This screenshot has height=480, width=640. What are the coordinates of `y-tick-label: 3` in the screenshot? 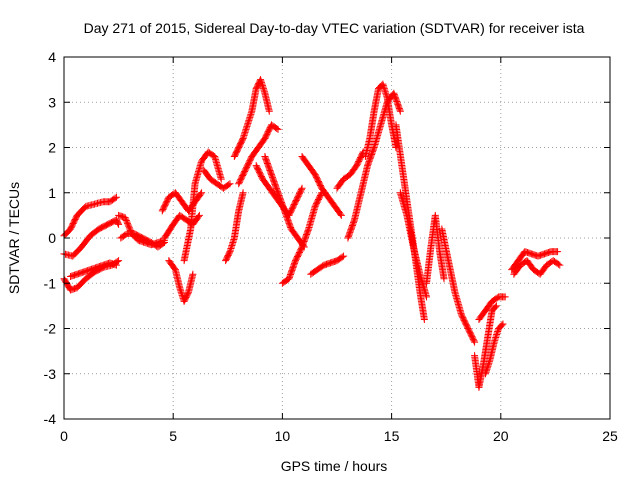 It's located at (52, 102).